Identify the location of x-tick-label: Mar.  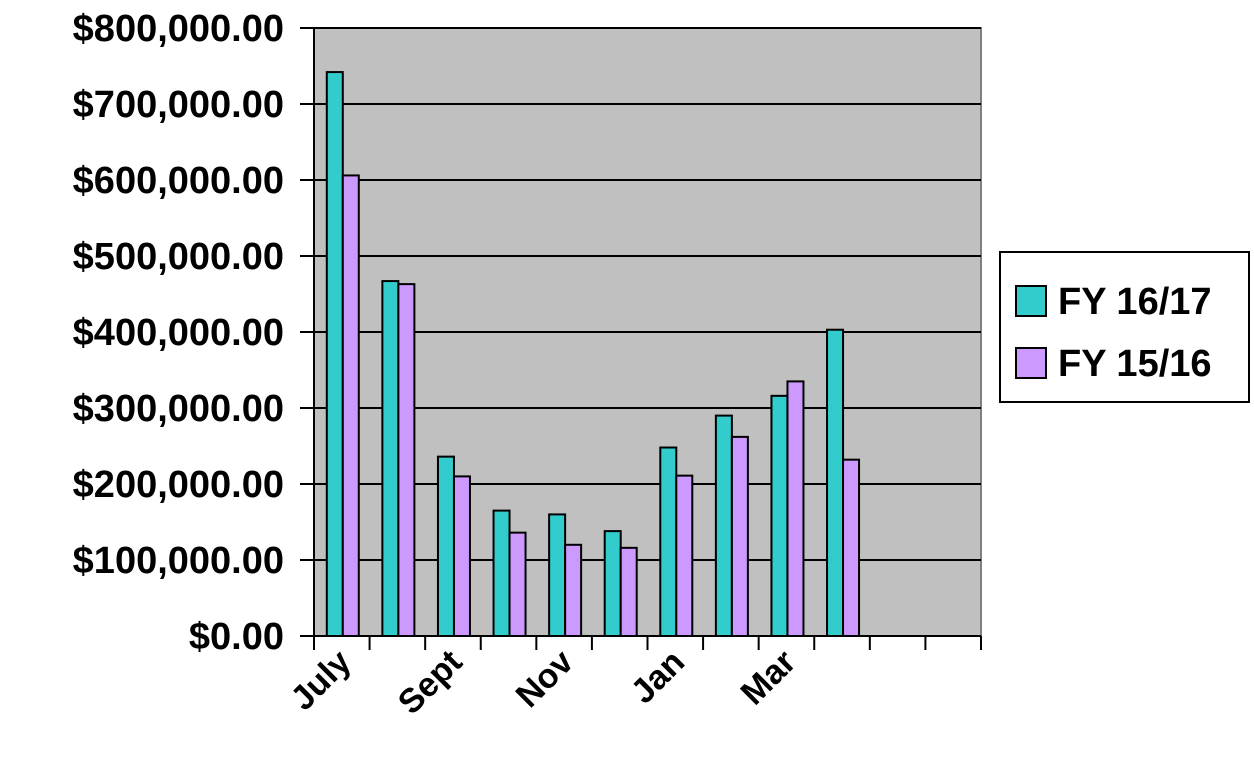
(769, 678).